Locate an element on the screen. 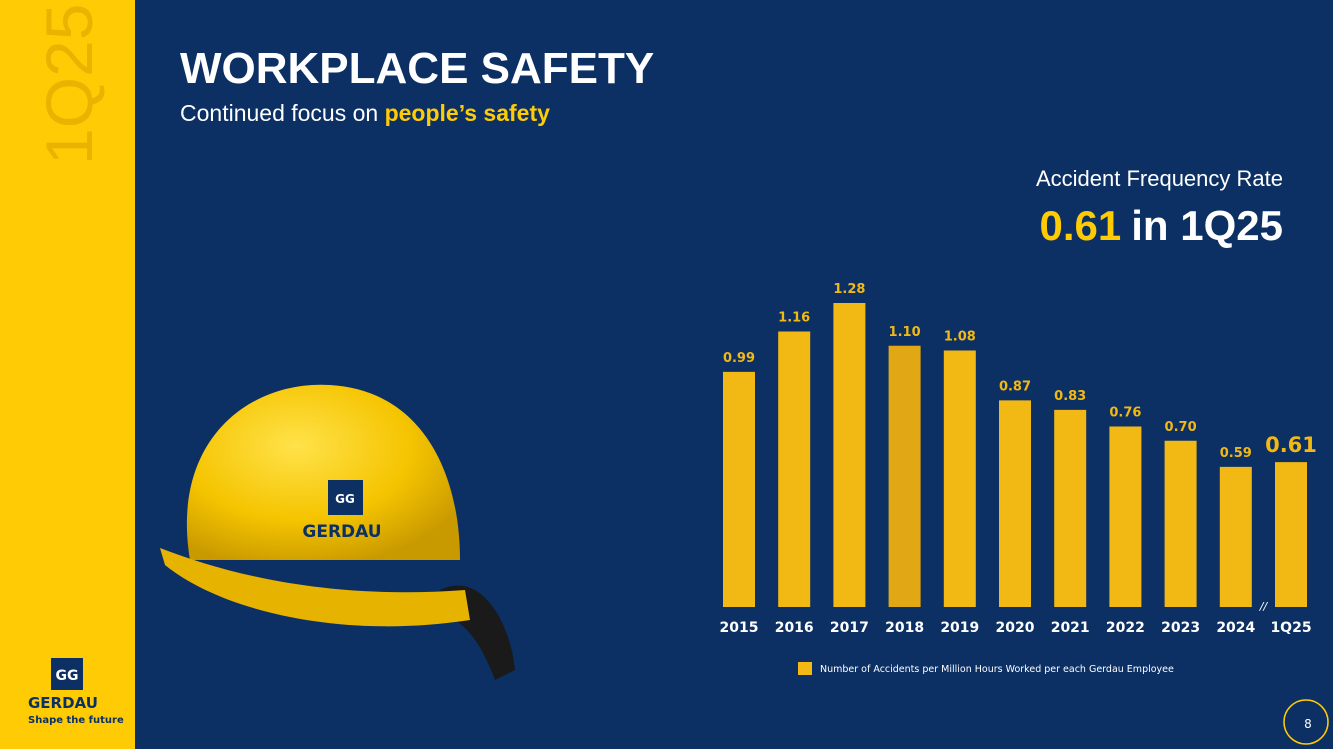 The height and width of the screenshot is (749, 1333). kpi-value: 0.61 is located at coordinates (1081, 225).